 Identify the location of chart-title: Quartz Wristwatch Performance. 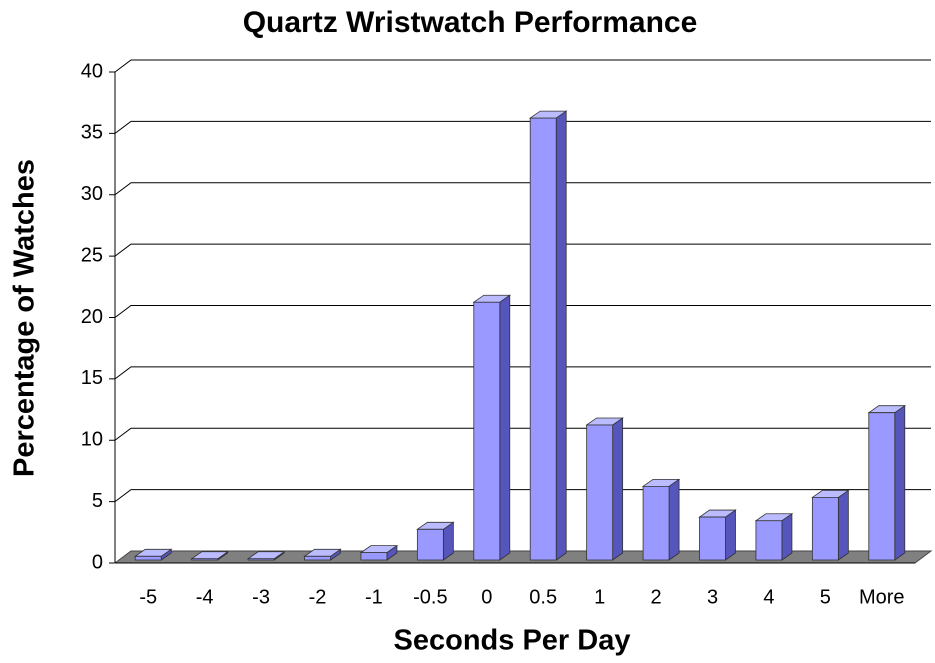
(470, 22).